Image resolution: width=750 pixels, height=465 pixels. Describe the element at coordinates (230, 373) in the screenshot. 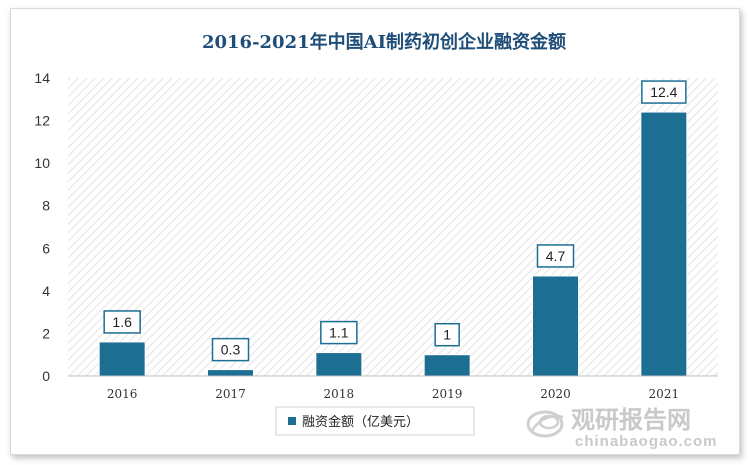

I see `bar-2017` at that location.